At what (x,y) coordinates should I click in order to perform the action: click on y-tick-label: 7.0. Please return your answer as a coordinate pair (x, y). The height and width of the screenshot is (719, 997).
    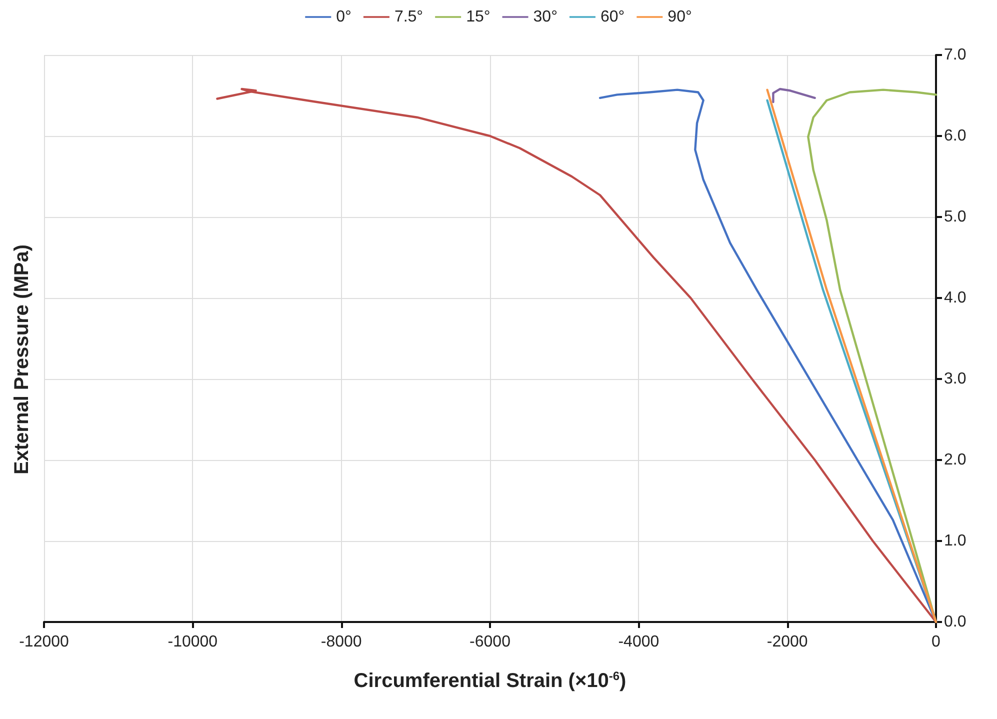
    Looking at the image, I should click on (955, 55).